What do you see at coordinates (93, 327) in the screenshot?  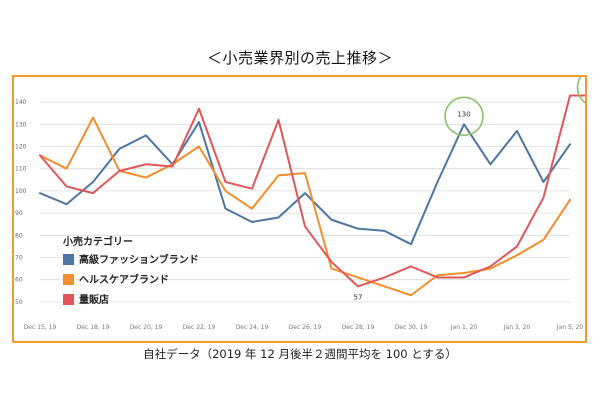 I see `x-tick-label: Dec 18, 19` at bounding box center [93, 327].